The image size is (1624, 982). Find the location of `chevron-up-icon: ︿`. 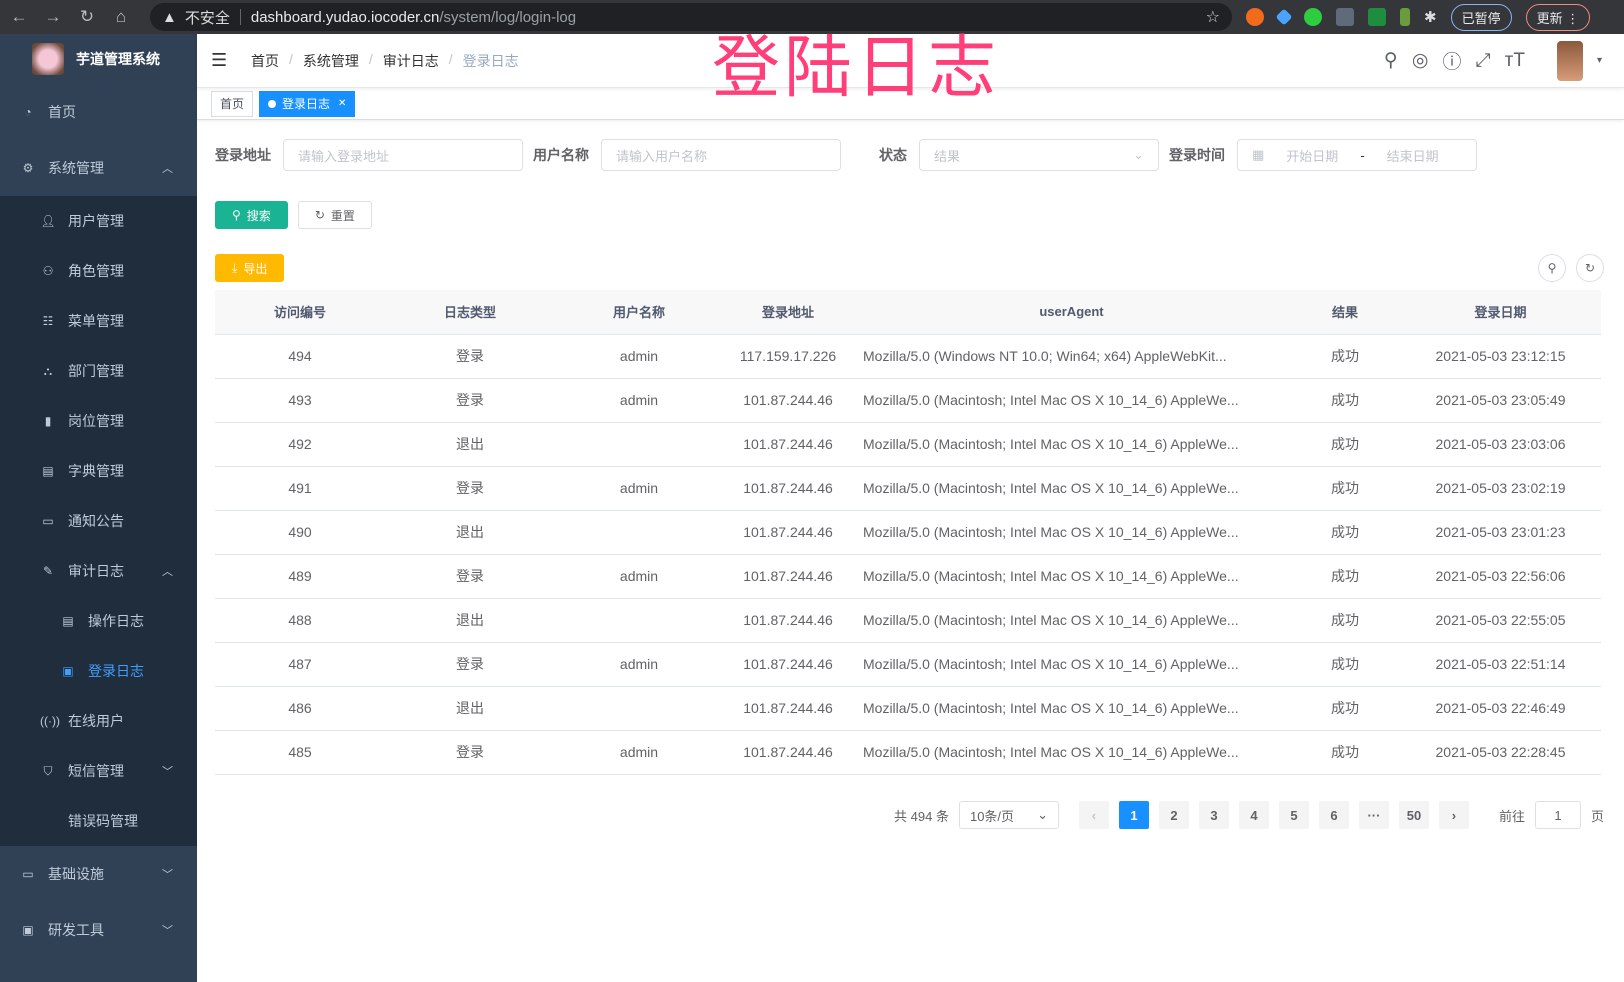

chevron-up-icon: ︿ is located at coordinates (167, 169).